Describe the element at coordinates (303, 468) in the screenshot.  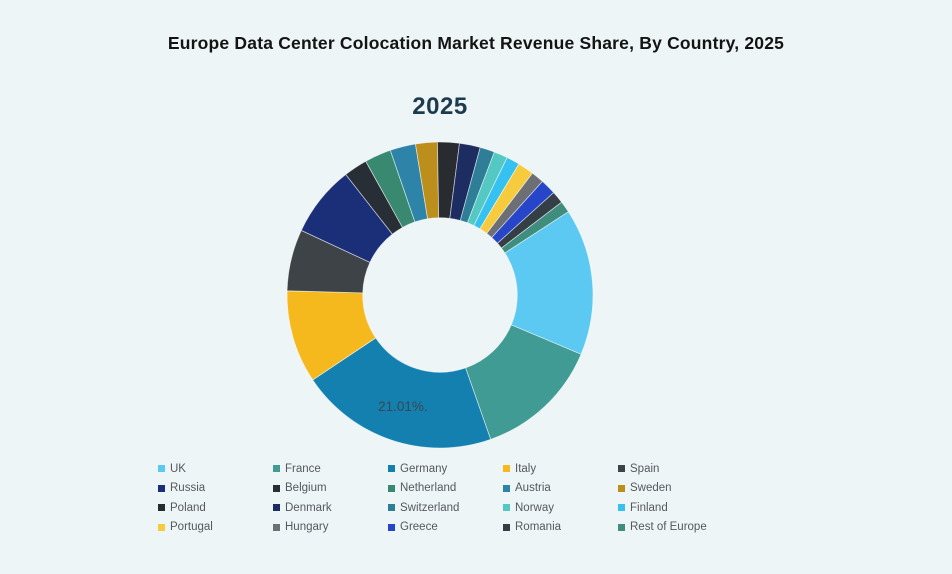
I see `legend-label-france: France` at that location.